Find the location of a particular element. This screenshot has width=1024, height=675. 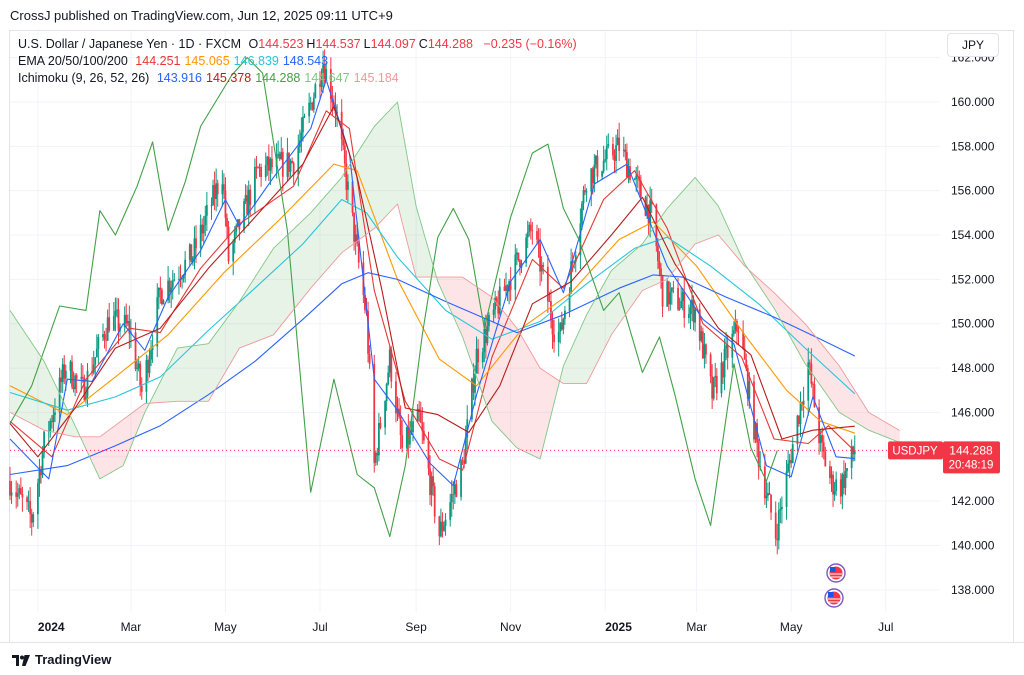

legend-ohlc-item: H144.537 is located at coordinates (333, 44).